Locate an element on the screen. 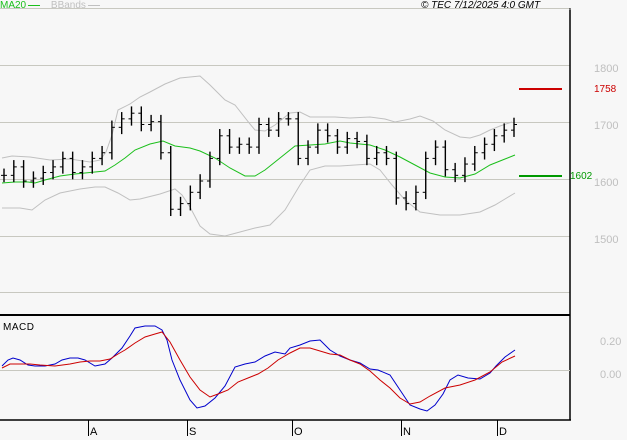 The width and height of the screenshot is (627, 440). signal-line is located at coordinates (258, 368).